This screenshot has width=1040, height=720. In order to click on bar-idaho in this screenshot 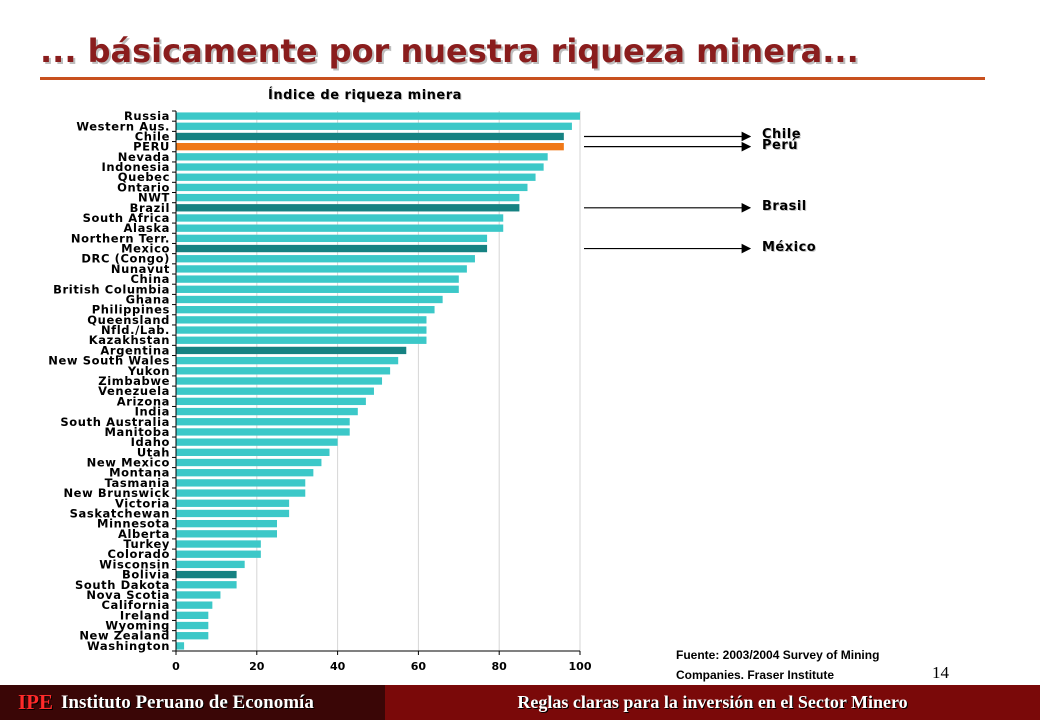, I will do `click(257, 442)`.